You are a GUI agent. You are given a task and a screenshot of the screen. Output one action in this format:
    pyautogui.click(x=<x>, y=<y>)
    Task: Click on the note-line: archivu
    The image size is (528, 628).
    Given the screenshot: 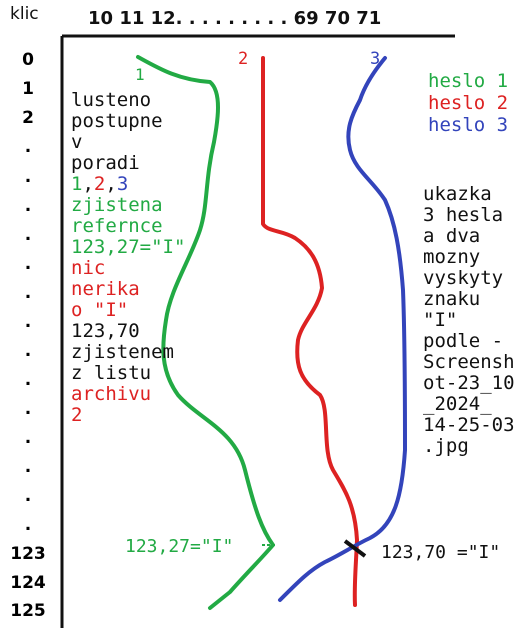 What is the action you would take?
    pyautogui.click(x=111, y=394)
    